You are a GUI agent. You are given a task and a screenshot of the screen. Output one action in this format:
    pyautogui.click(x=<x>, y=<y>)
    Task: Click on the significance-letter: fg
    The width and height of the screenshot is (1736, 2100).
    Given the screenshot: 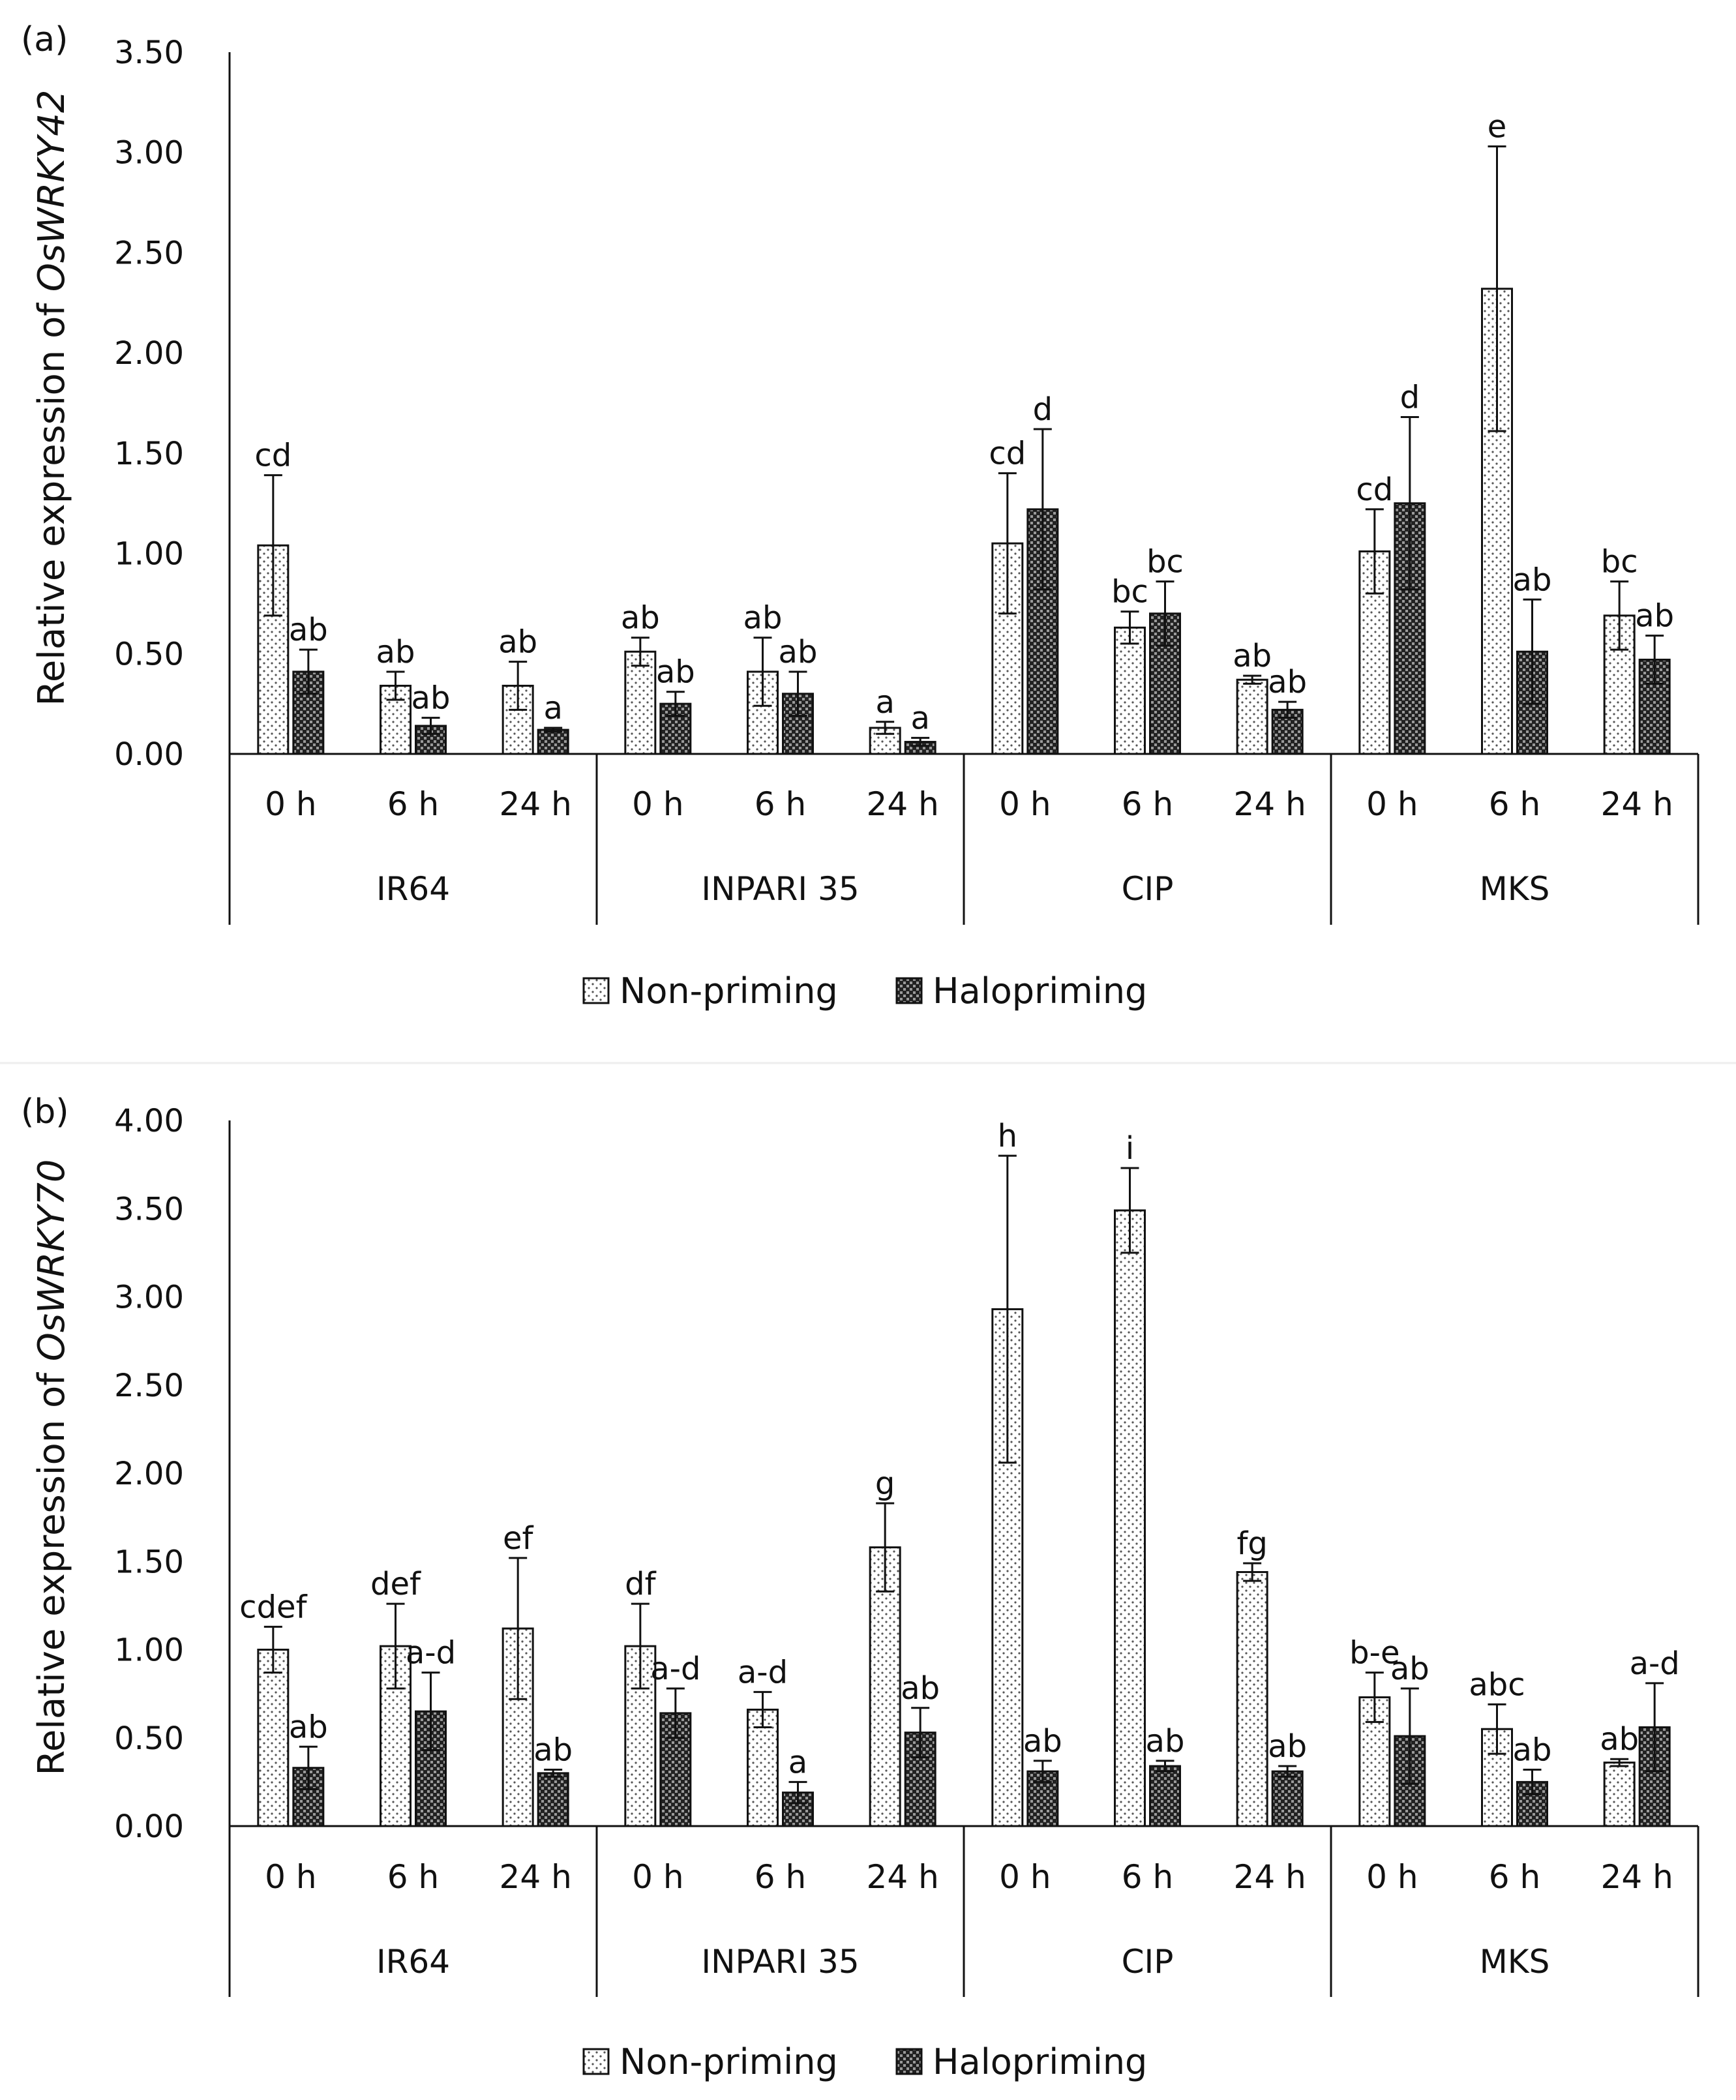 What is the action you would take?
    pyautogui.click(x=1251, y=1544)
    